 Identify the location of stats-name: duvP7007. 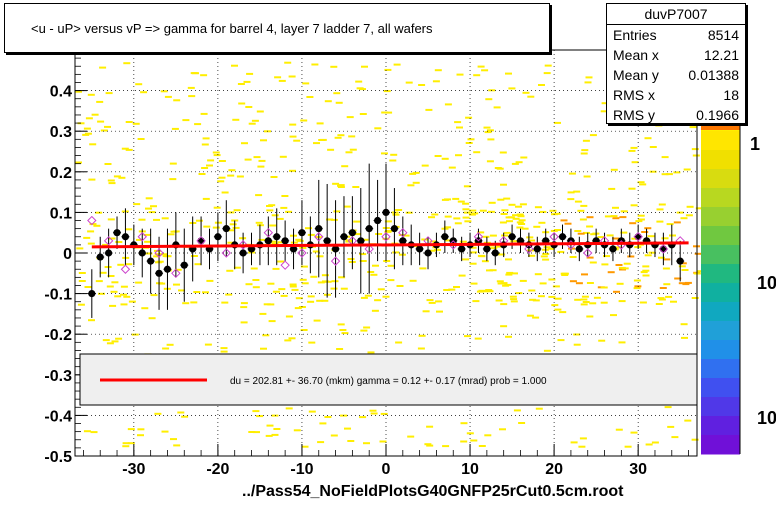
(676, 14).